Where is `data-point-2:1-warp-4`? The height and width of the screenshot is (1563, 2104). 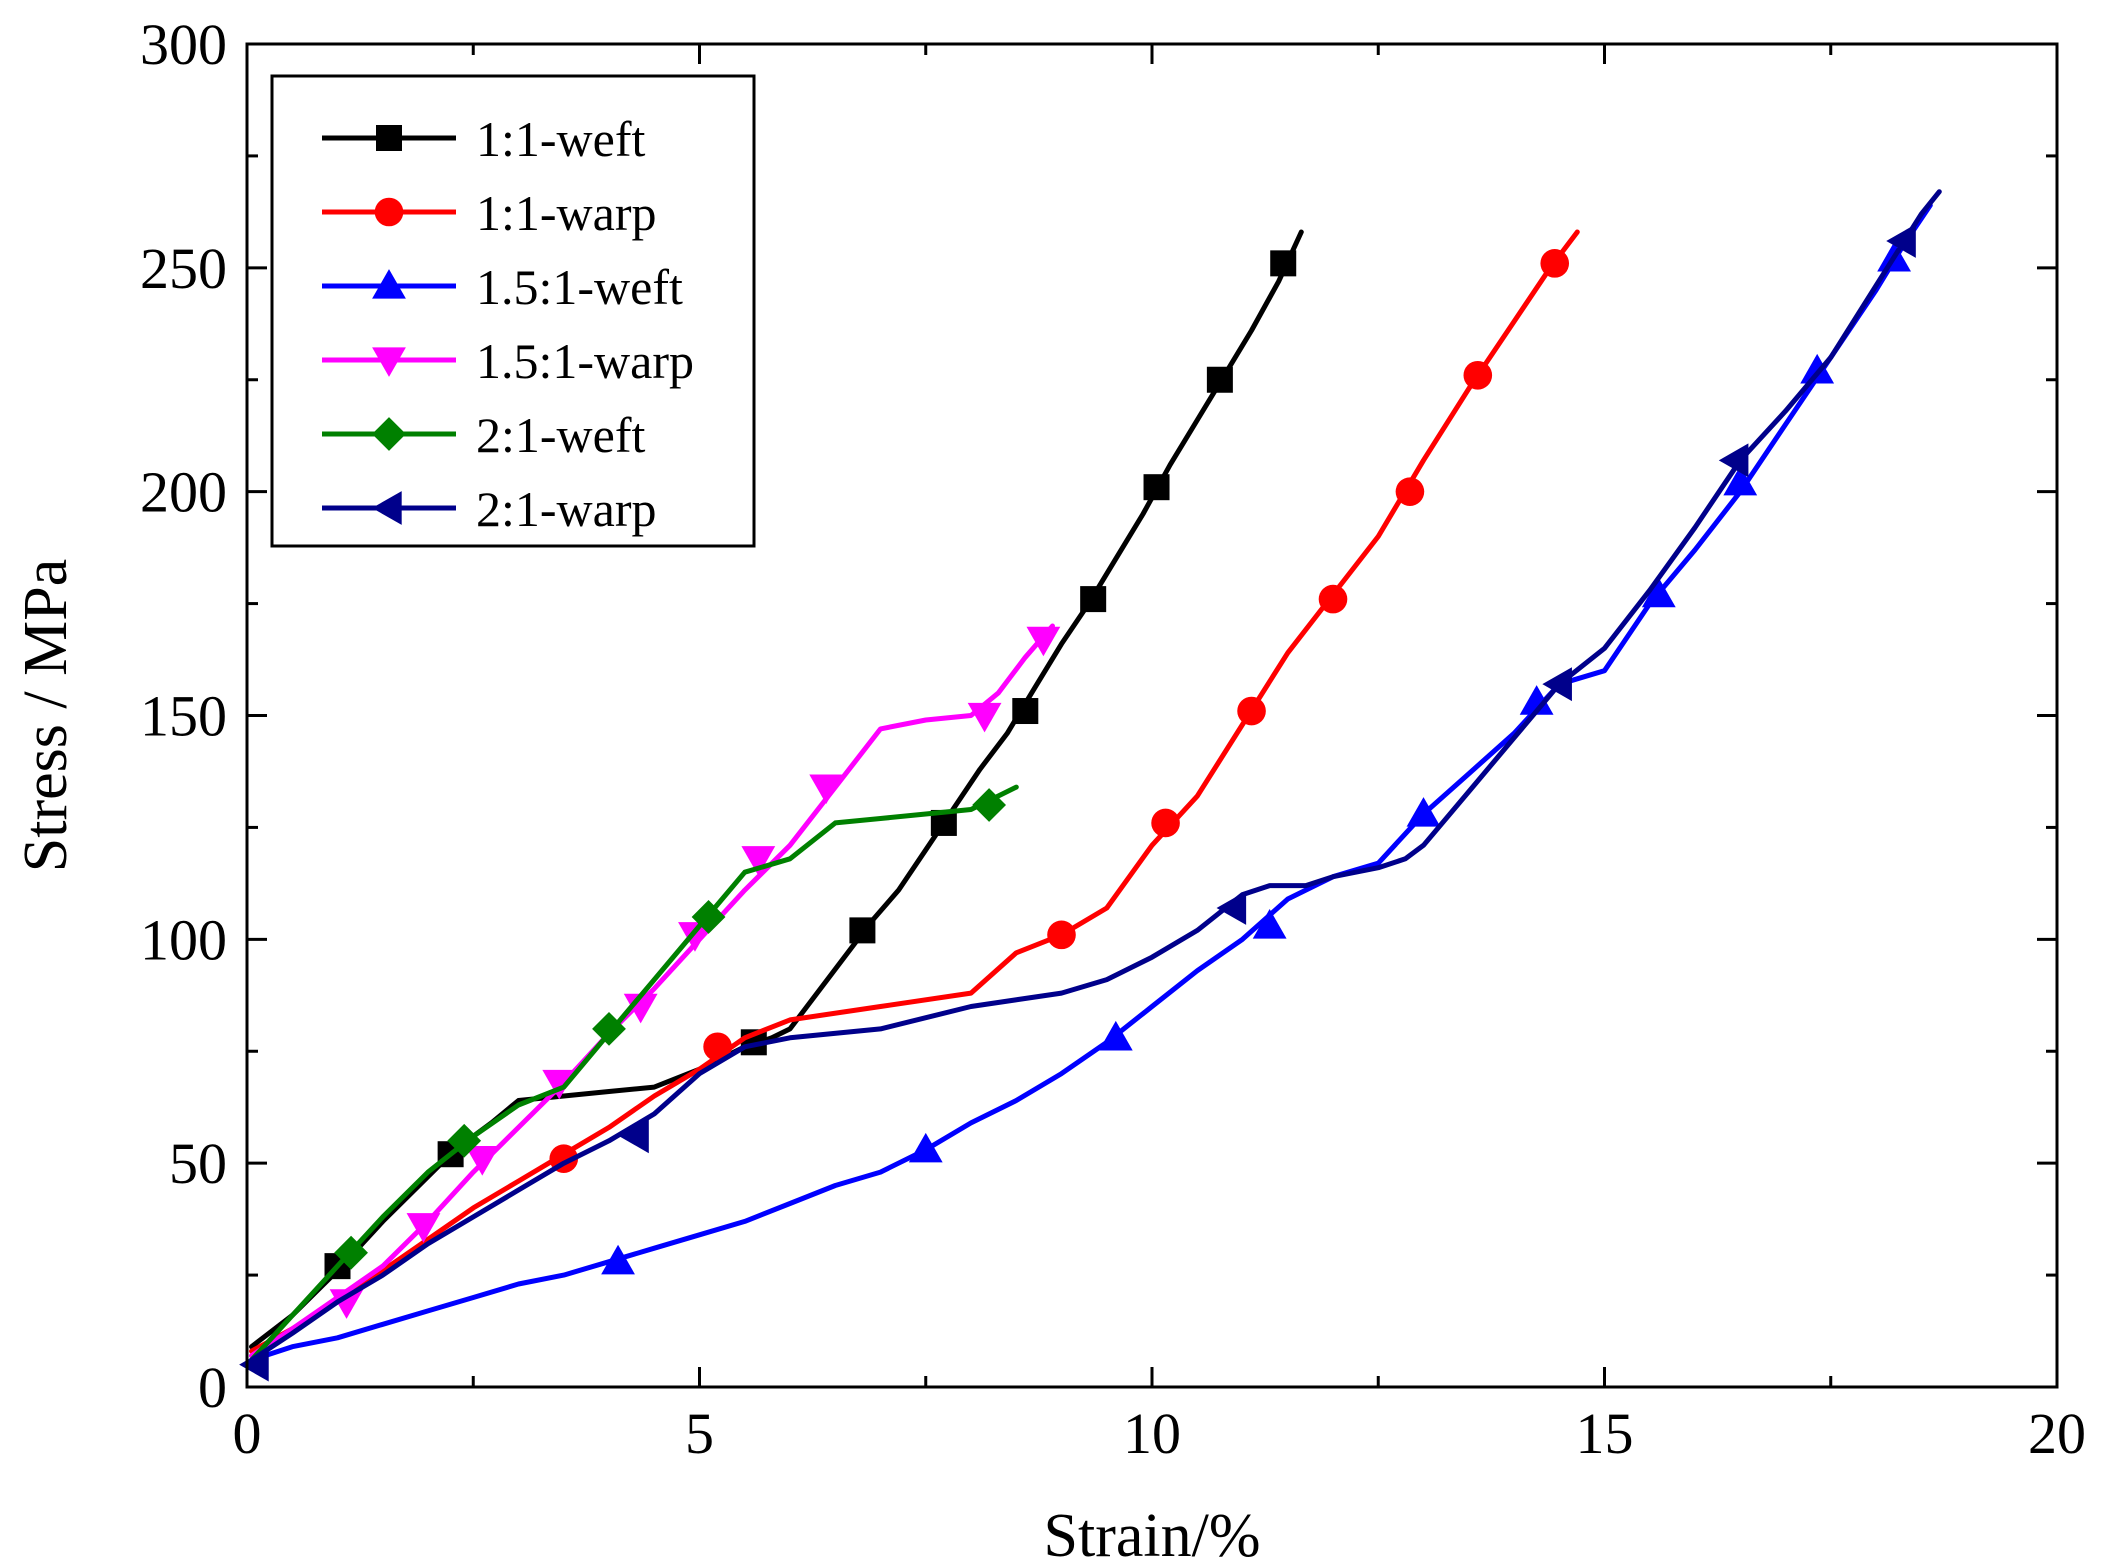
data-point-2:1-warp-4 is located at coordinates (1733, 460).